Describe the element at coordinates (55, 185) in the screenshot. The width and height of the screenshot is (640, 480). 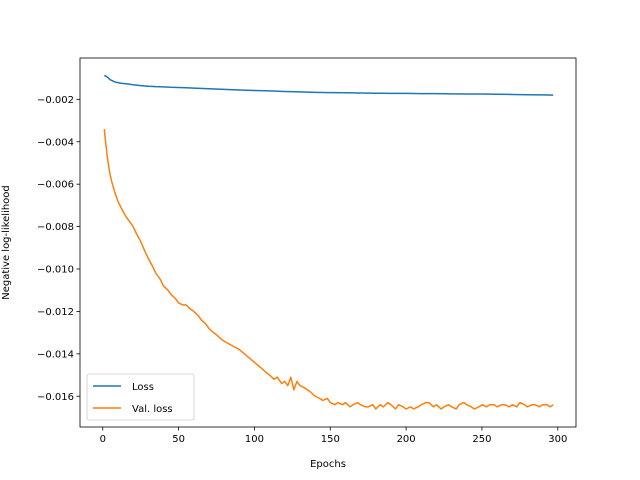
I see `y-tick-label: −0.006` at that location.